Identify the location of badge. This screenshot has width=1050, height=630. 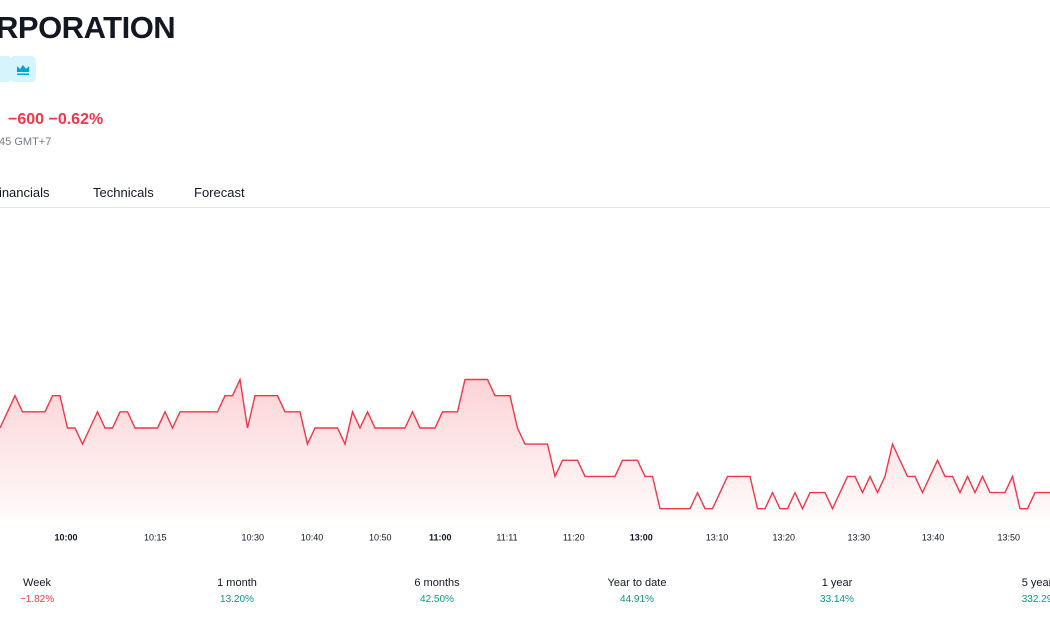
(6, 69).